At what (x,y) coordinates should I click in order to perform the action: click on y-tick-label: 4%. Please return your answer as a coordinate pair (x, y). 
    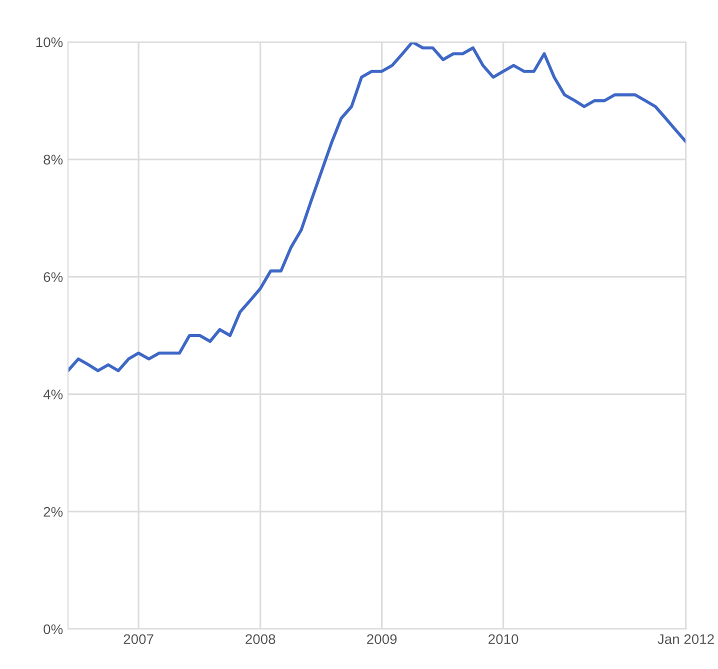
    Looking at the image, I should click on (53, 395).